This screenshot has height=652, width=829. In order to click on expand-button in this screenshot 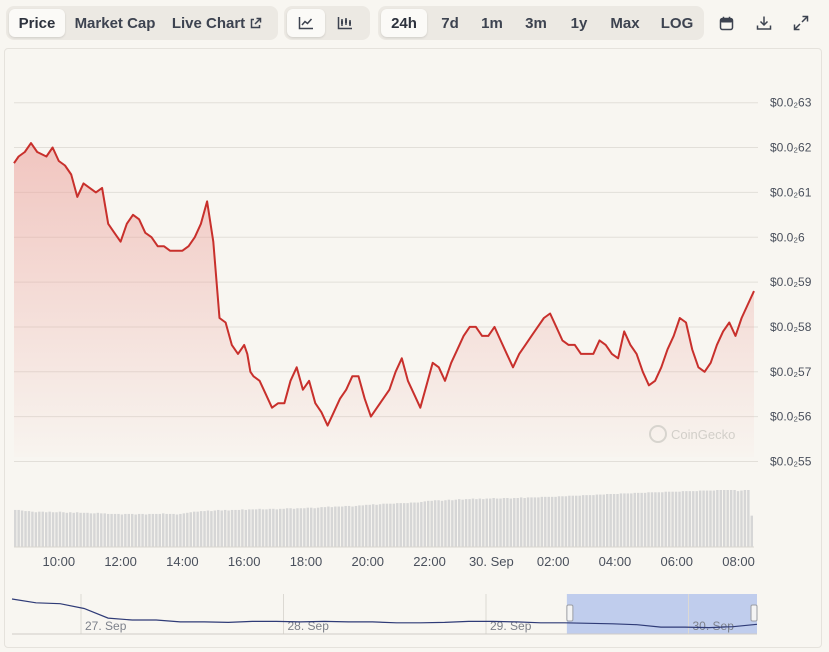, I will do `click(801, 23)`.